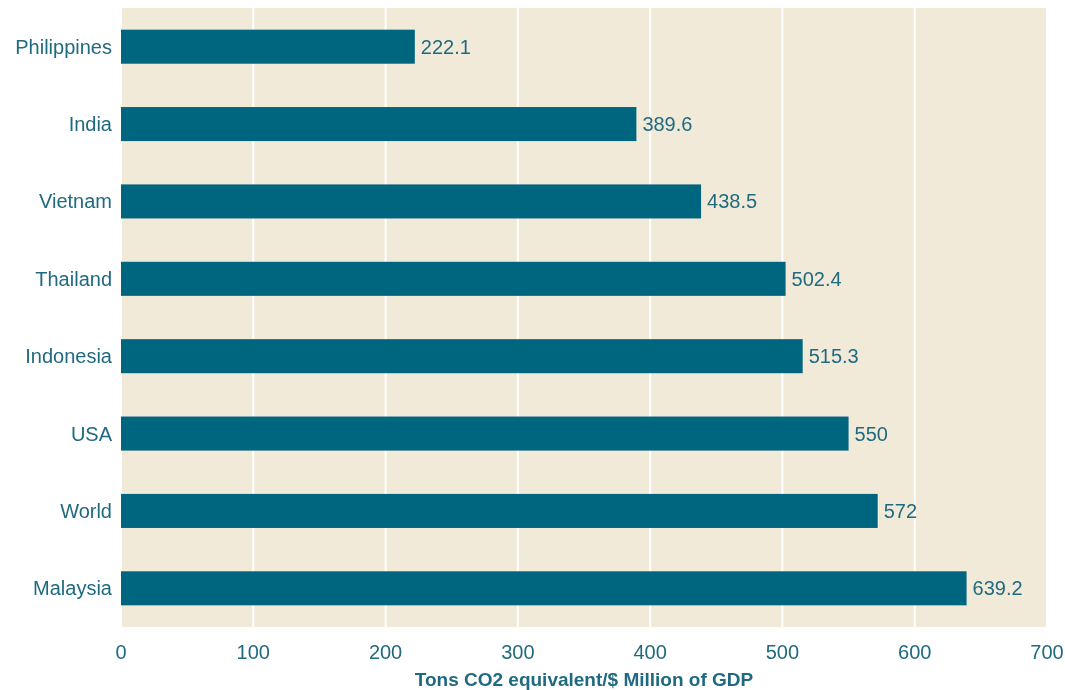  I want to click on data-label: 639.2, so click(997, 588).